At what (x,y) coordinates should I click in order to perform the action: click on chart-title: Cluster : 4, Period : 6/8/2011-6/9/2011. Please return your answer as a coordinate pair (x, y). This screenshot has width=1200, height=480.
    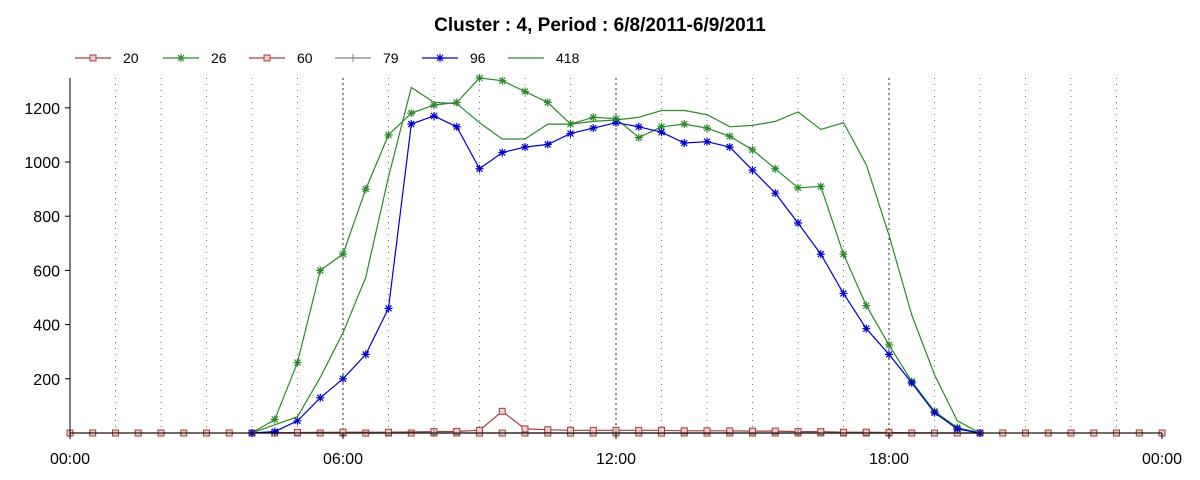
    Looking at the image, I should click on (600, 25).